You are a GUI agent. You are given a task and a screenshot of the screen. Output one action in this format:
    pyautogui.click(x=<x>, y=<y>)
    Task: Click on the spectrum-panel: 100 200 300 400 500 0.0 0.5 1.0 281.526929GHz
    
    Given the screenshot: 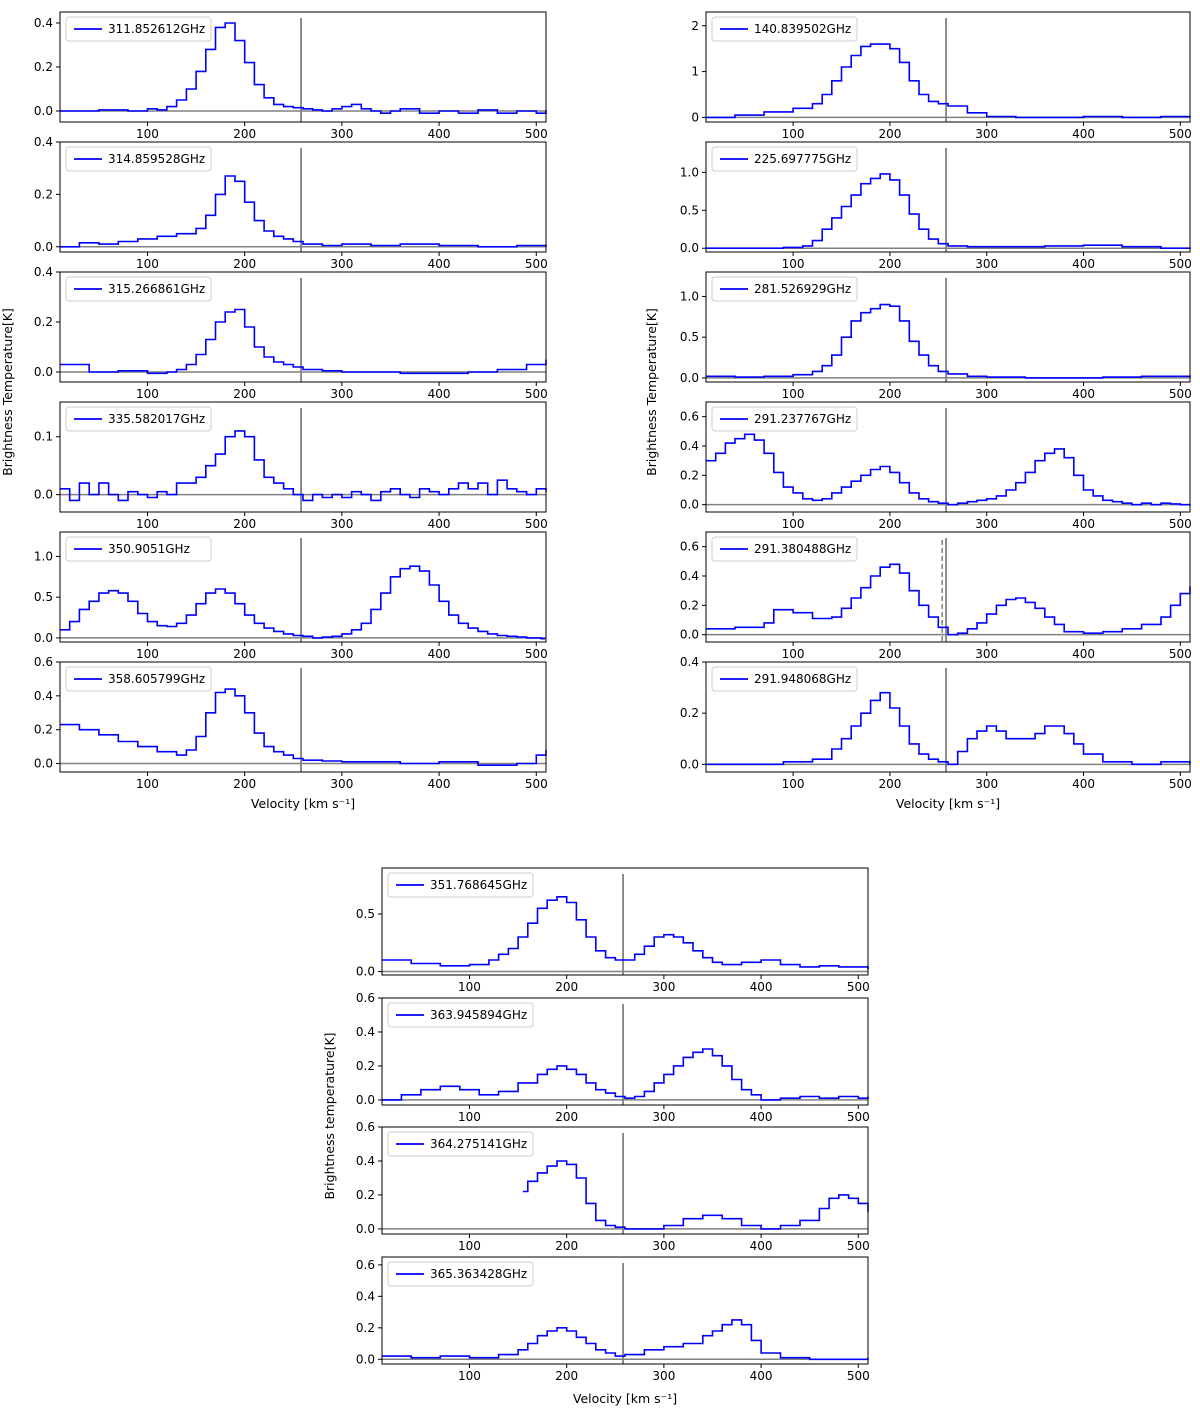 What is the action you would take?
    pyautogui.click(x=936, y=336)
    